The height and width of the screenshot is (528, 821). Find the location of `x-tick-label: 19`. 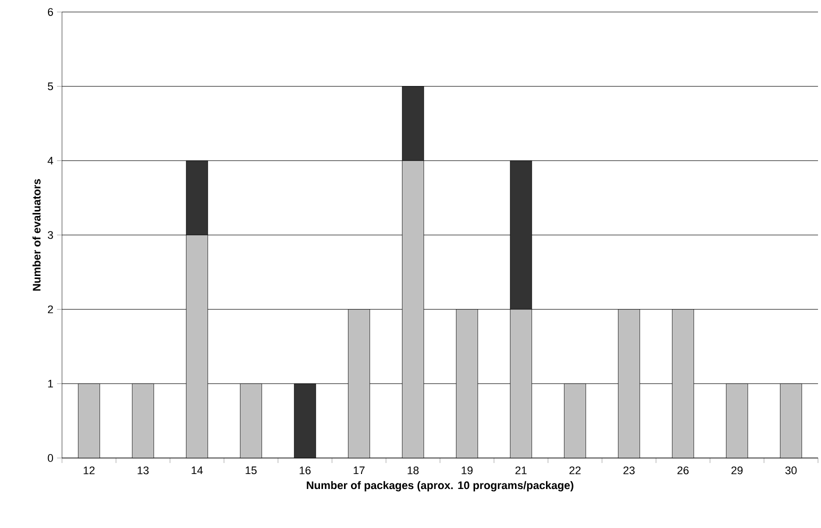

x-tick-label: 19 is located at coordinates (467, 470).